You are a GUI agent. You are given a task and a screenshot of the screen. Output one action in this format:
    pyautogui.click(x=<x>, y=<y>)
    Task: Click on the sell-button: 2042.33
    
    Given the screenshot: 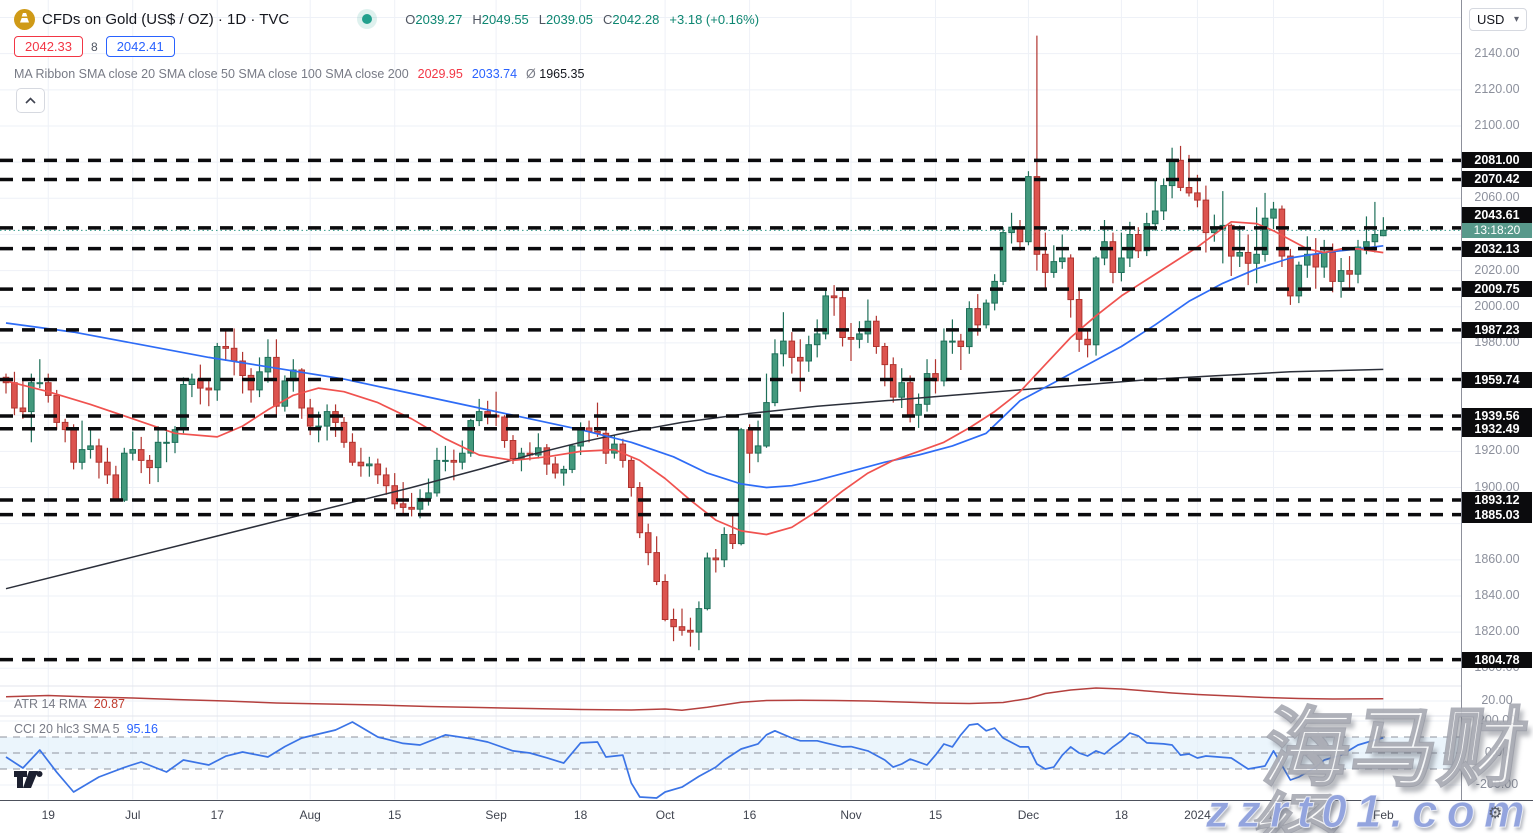 What is the action you would take?
    pyautogui.click(x=48, y=46)
    